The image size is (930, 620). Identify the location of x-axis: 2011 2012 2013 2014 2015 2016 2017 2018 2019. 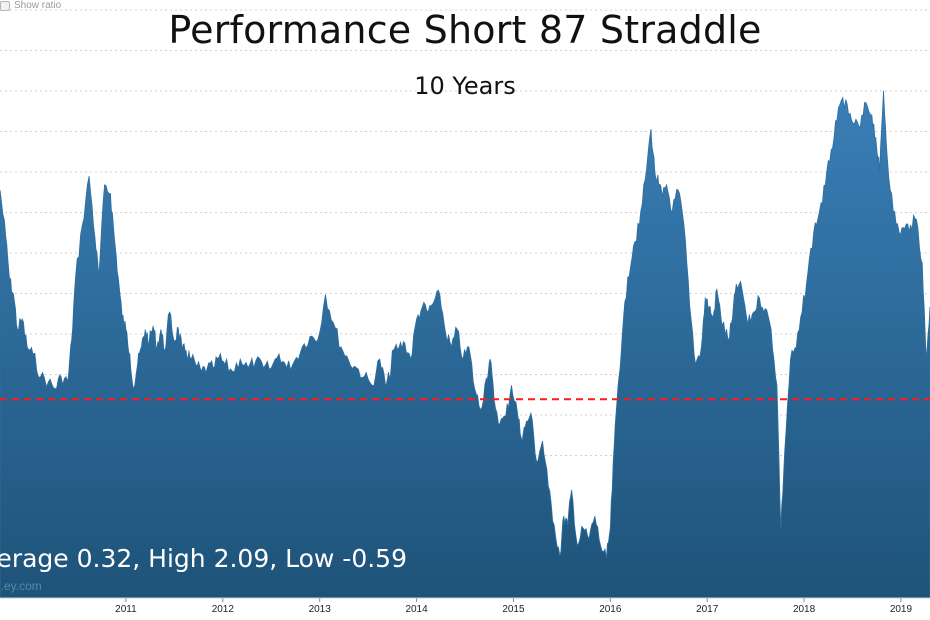
(465, 606).